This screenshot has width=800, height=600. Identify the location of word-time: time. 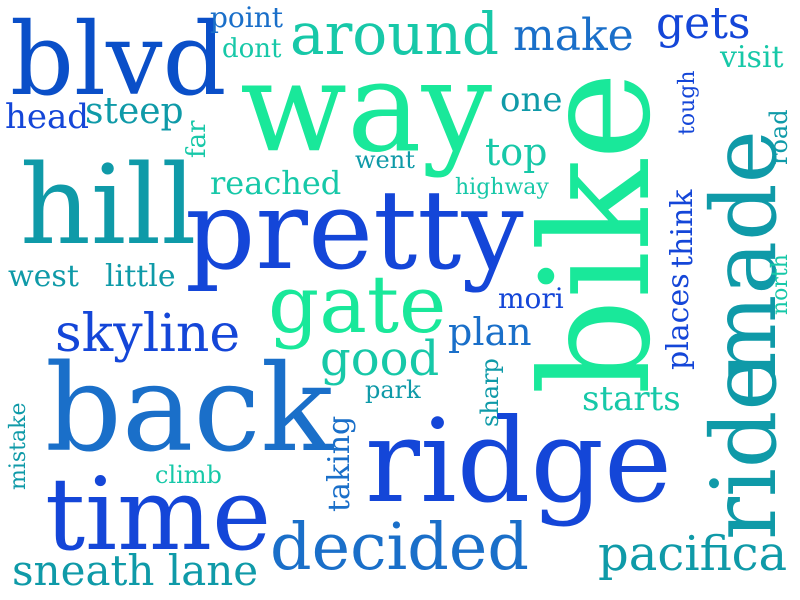
(158, 514).